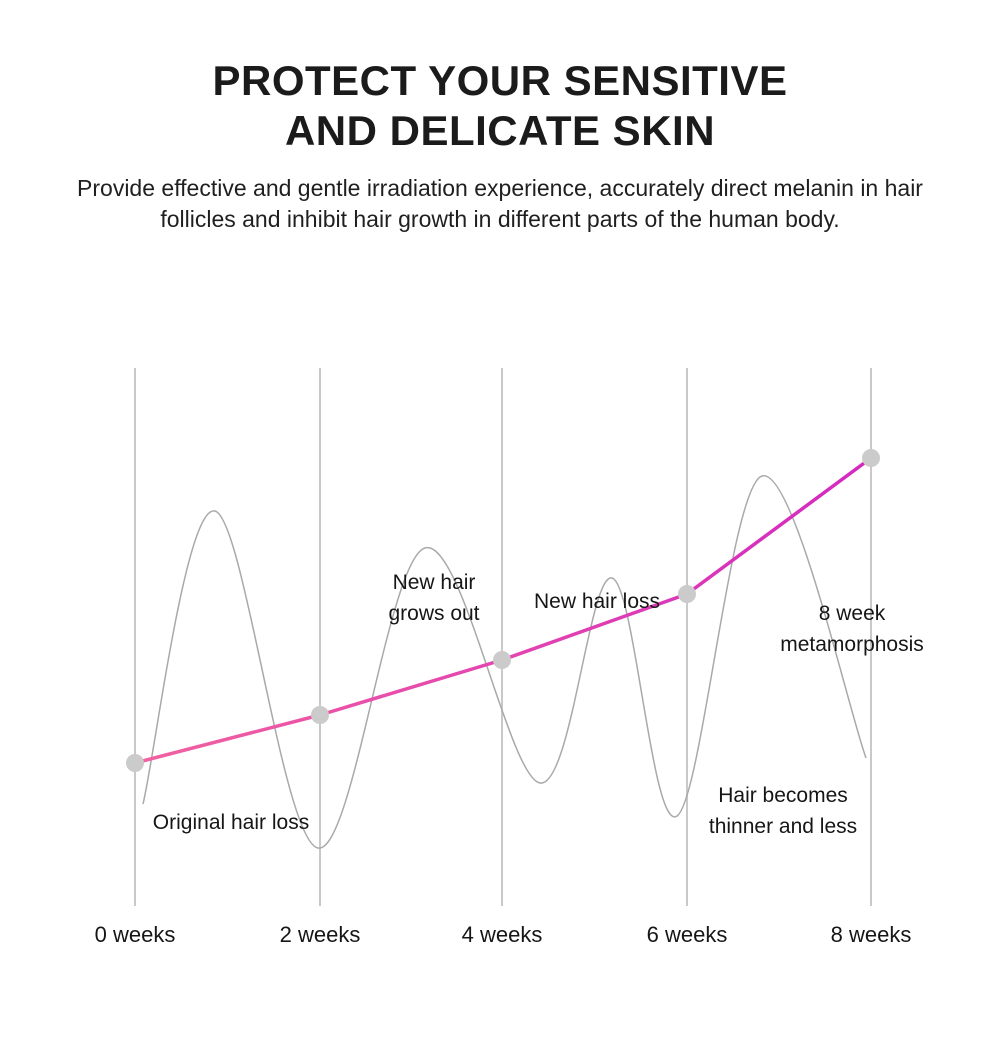 The width and height of the screenshot is (1000, 1056). I want to click on annotation-4-line-0: Hair becomes, so click(783, 795).